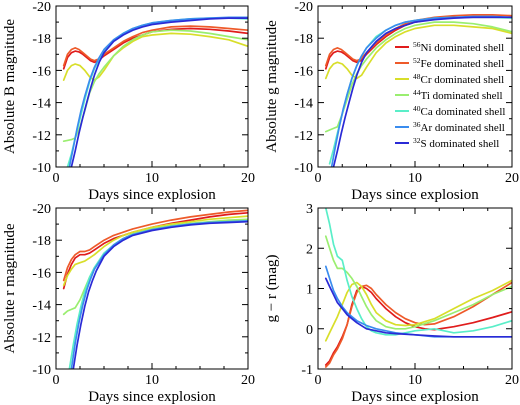 The width and height of the screenshot is (520, 405). What do you see at coordinates (417, 60) in the screenshot?
I see `legend-isotope-mass: 52` at bounding box center [417, 60].